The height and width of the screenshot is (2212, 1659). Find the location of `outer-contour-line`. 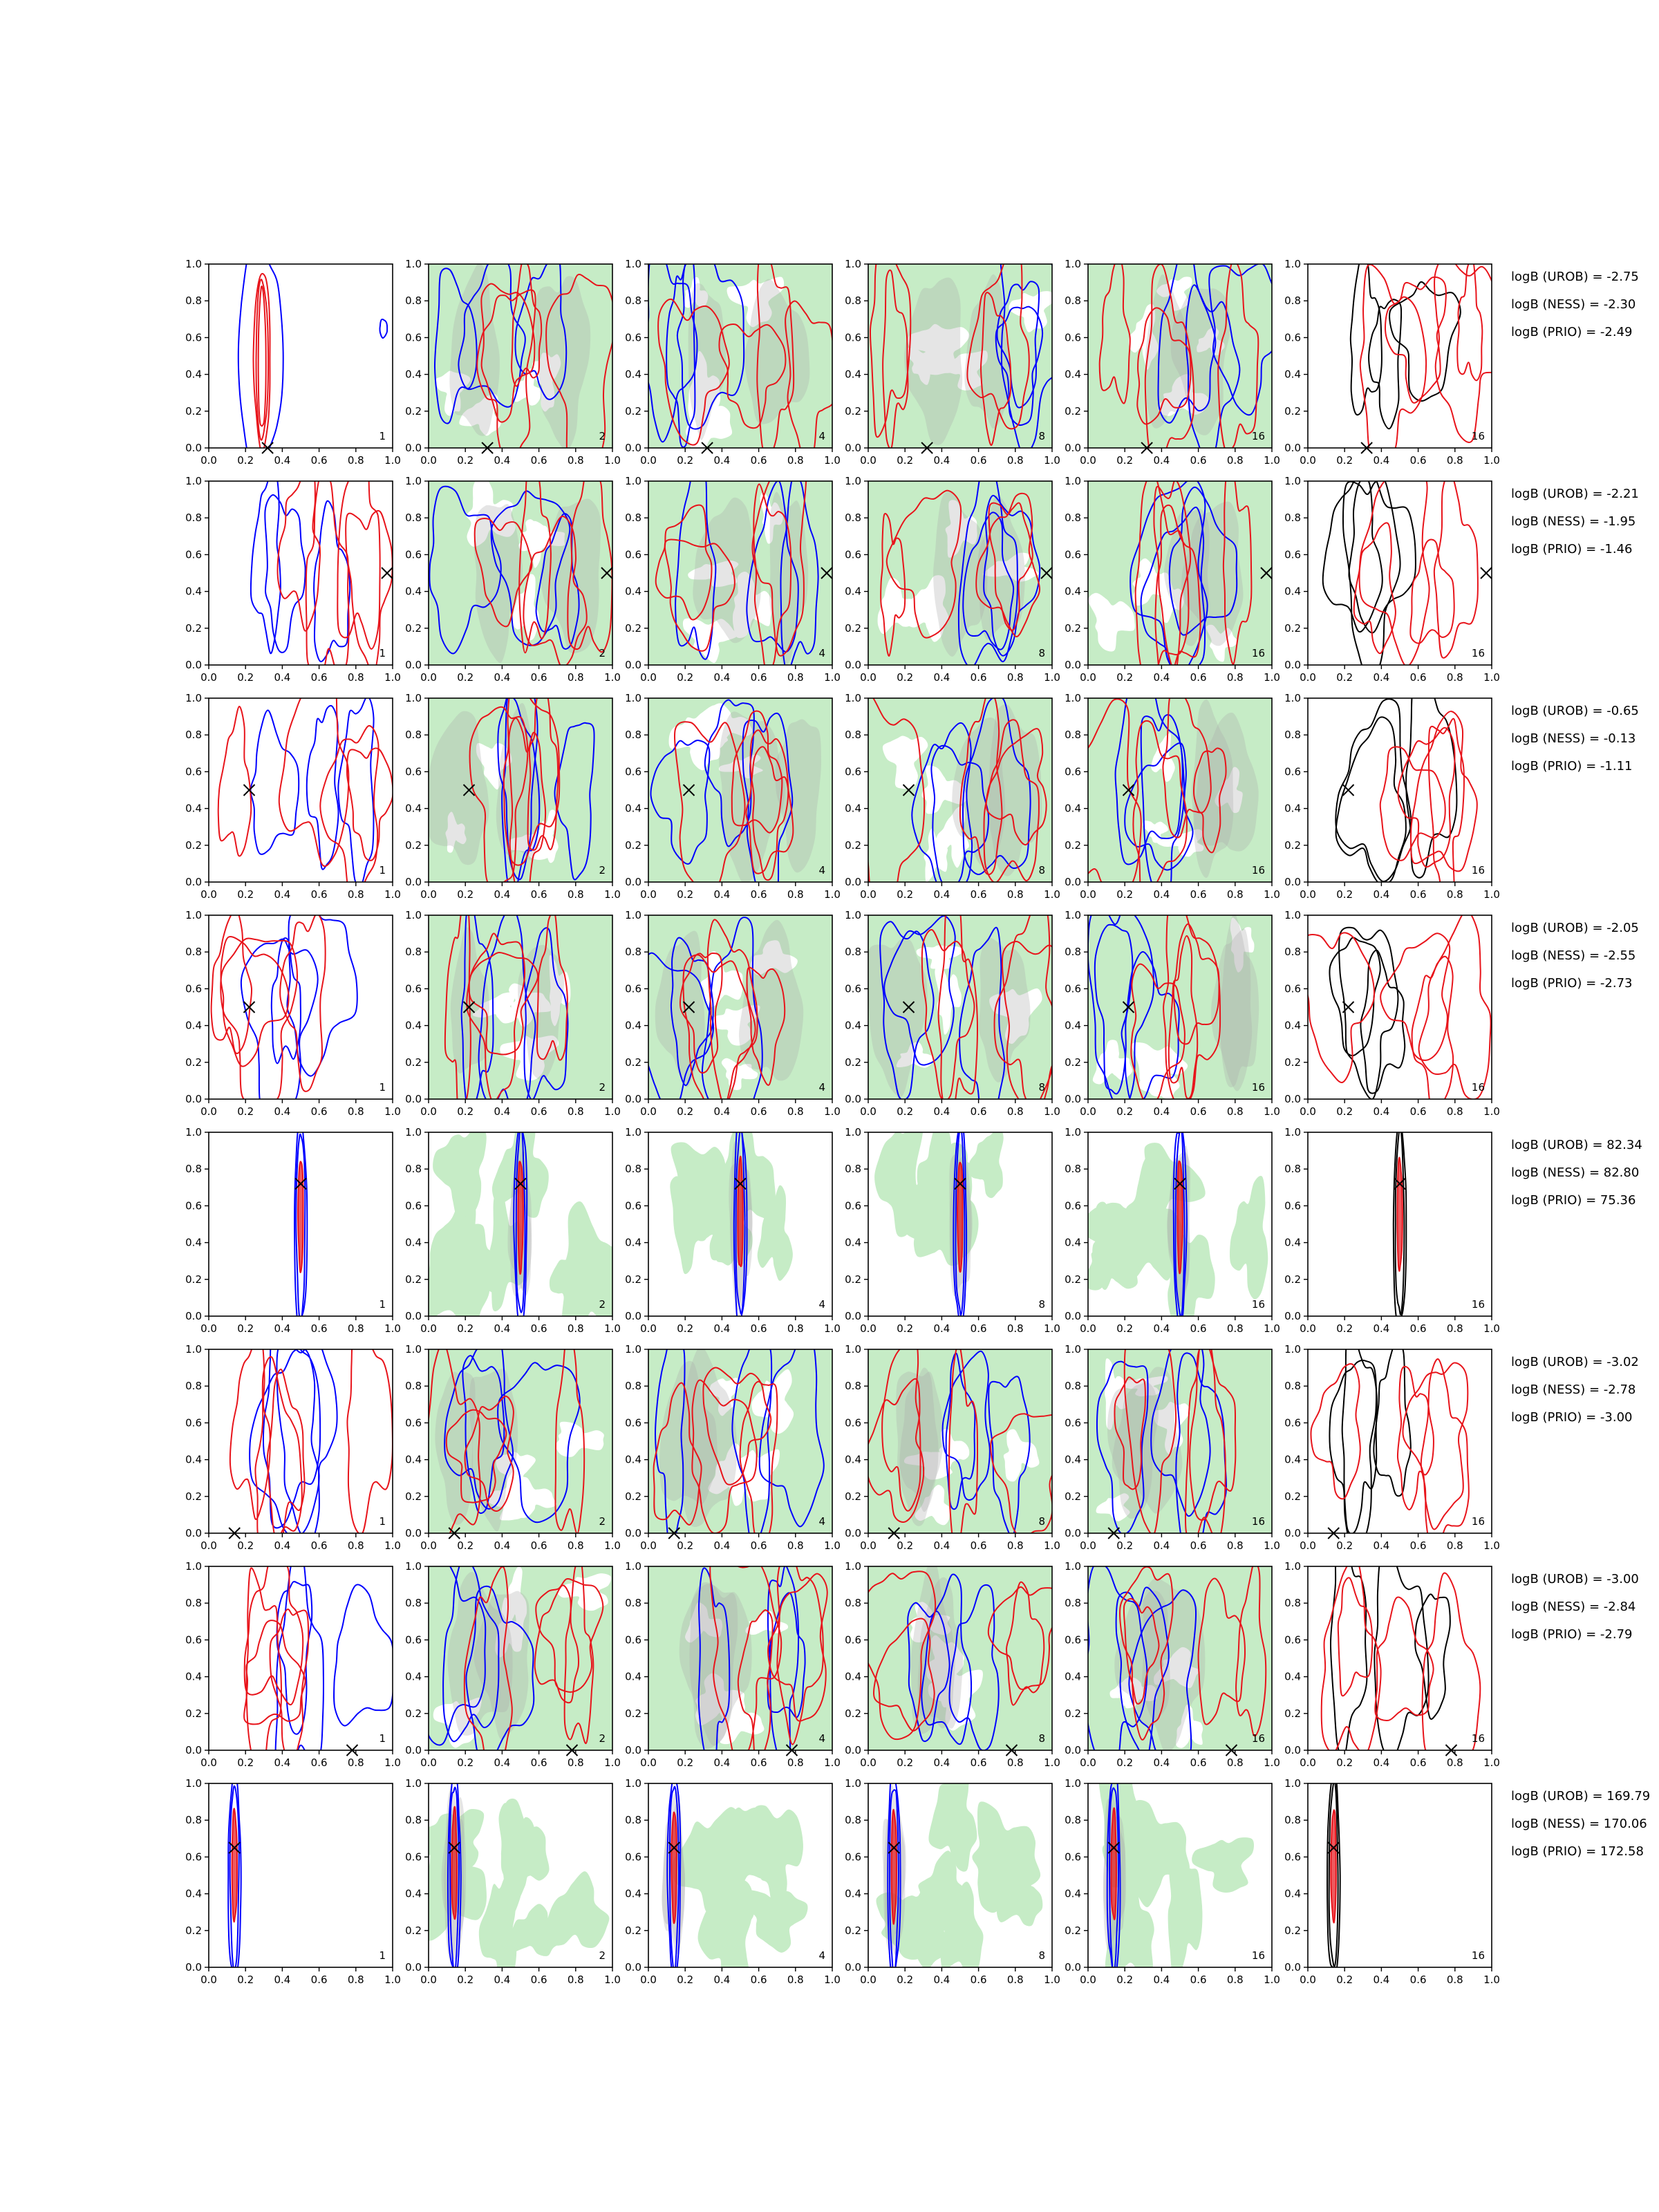

outer-contour-line is located at coordinates (1180, 1224).